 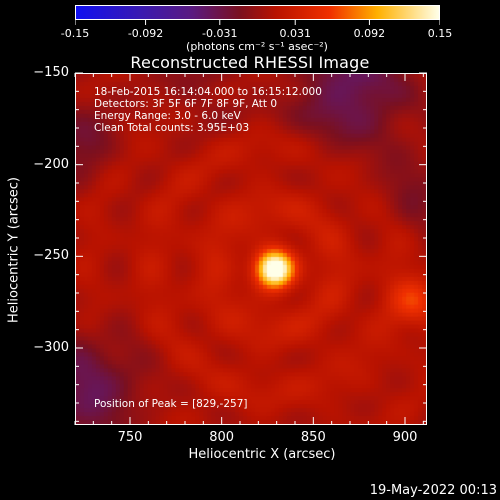 I want to click on annotation-clean: Clean Total counts: 3.95E+03, so click(x=172, y=128).